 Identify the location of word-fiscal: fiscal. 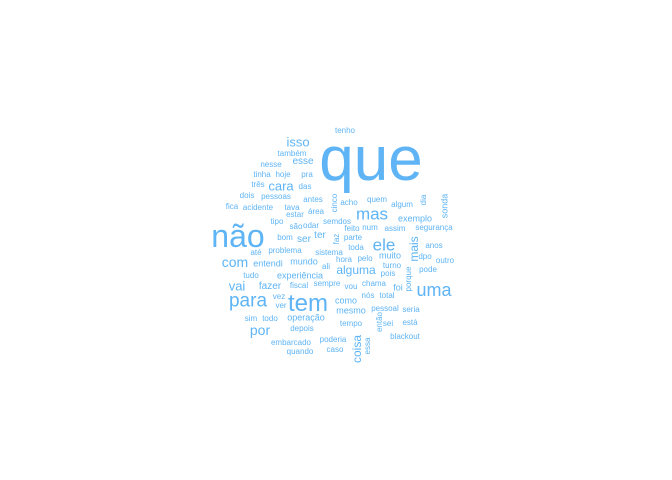
(299, 285).